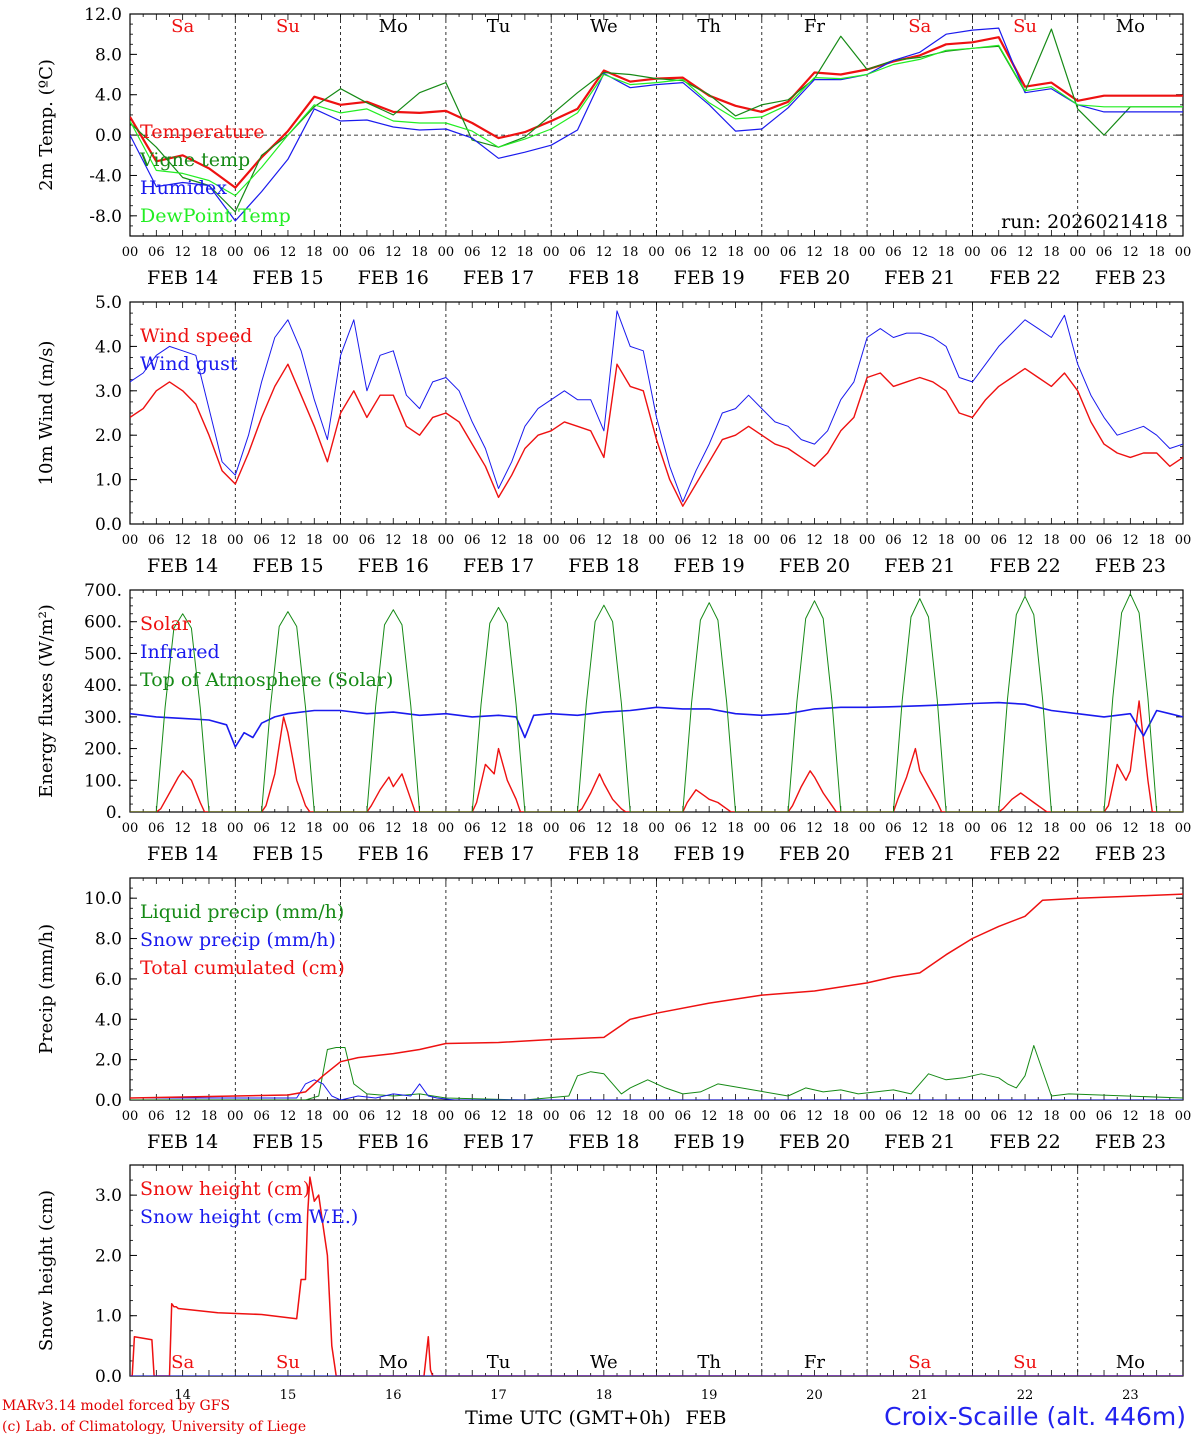  I want to click on y-tick-label: 5.0, so click(108, 303).